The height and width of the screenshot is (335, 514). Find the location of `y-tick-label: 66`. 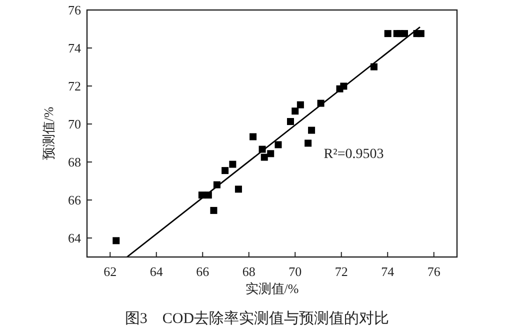

y-tick-label: 66 is located at coordinates (75, 200).